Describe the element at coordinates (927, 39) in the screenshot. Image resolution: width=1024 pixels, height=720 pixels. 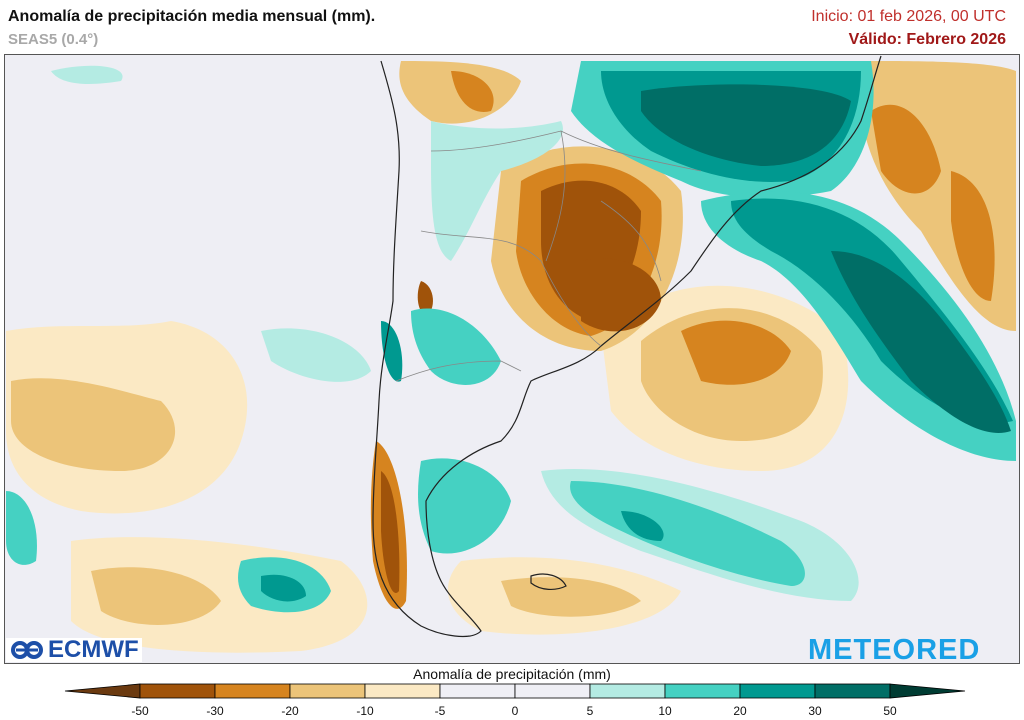
I see `valid-time: Válido: Febrero 2026` at that location.